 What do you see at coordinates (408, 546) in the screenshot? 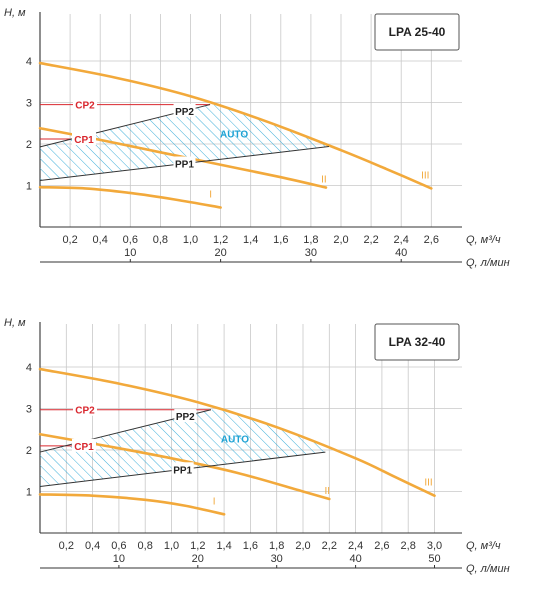
I see `x-tick-label: 2,8` at bounding box center [408, 546].